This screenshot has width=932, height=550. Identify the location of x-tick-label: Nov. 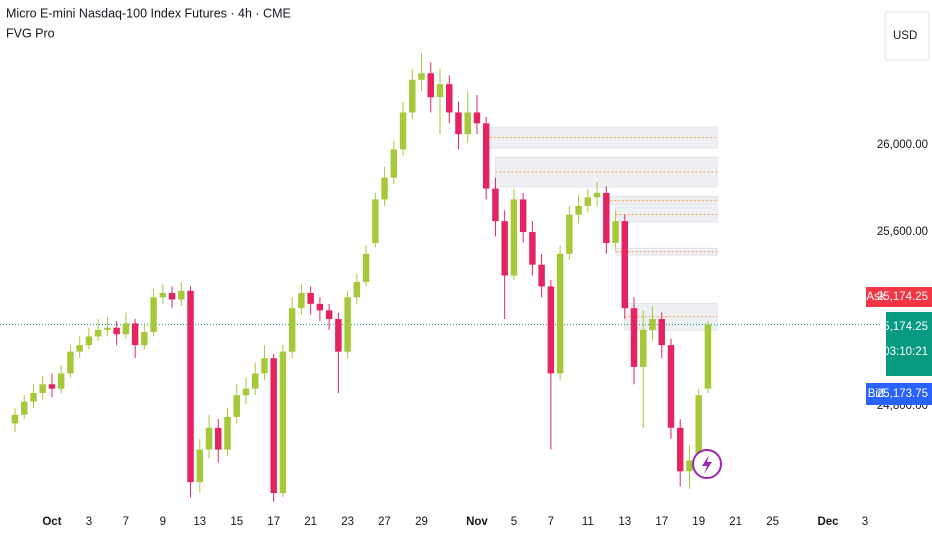
(477, 522).